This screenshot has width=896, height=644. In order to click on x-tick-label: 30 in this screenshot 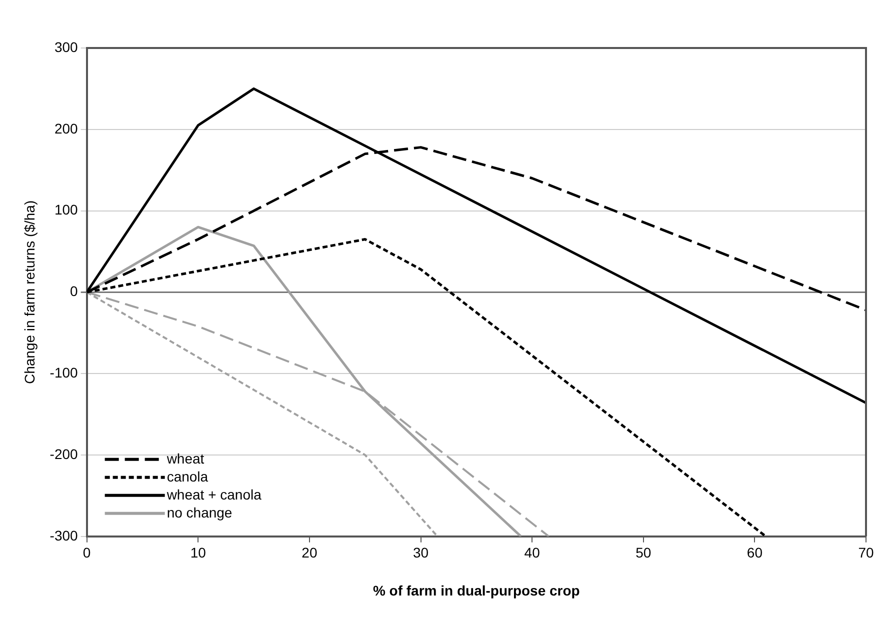, I will do `click(420, 552)`.